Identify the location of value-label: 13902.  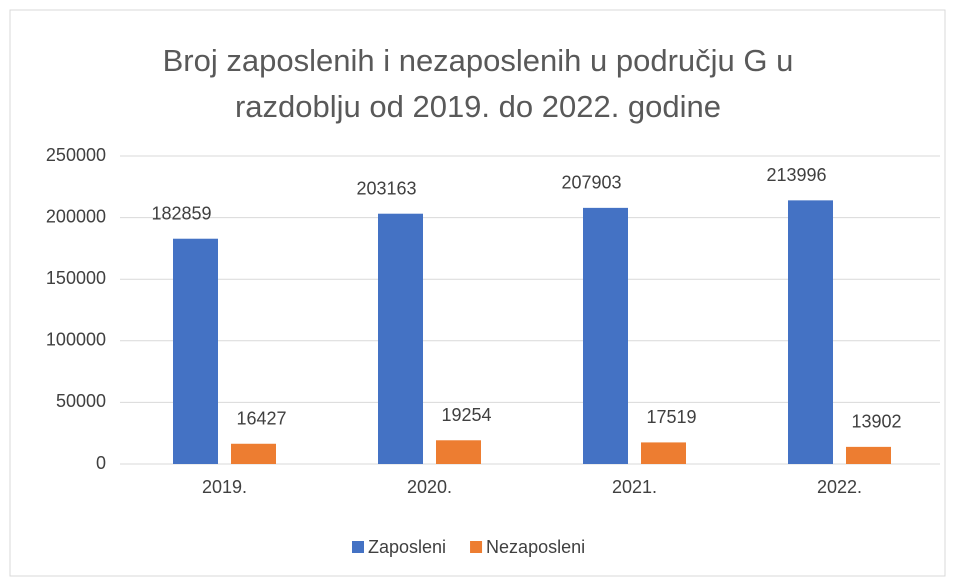
(876, 422).